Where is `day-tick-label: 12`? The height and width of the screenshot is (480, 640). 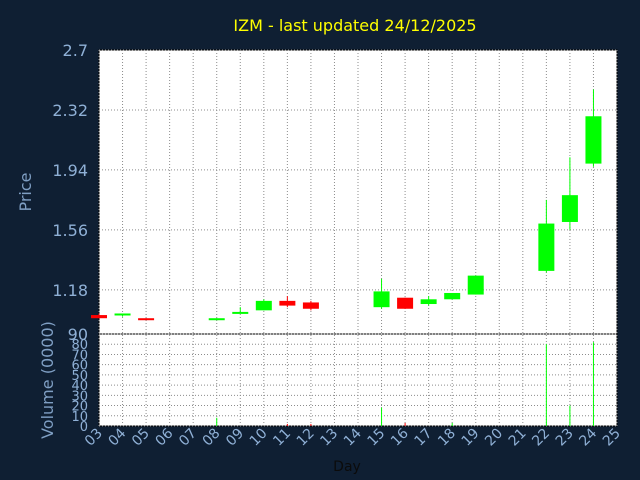 day-tick-label: 12 is located at coordinates (306, 438).